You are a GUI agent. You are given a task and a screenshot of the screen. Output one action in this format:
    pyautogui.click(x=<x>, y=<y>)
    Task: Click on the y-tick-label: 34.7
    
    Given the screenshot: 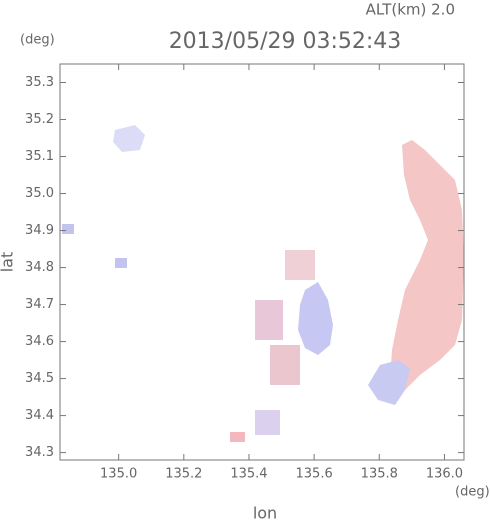 What is the action you would take?
    pyautogui.click(x=39, y=304)
    